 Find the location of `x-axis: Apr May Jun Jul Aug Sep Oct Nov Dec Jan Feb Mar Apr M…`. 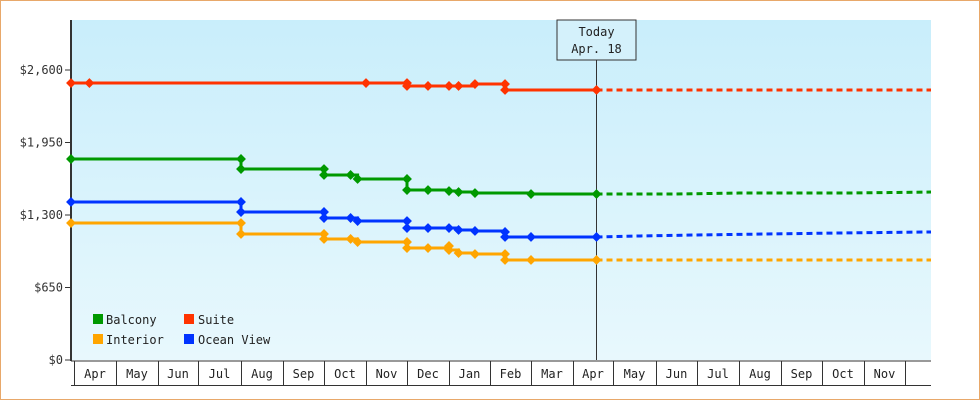

x-axis: Apr May Jun Jul Aug Sep Oct Nov Dec Jan Feb Mar Apr M… is located at coordinates (501, 373).